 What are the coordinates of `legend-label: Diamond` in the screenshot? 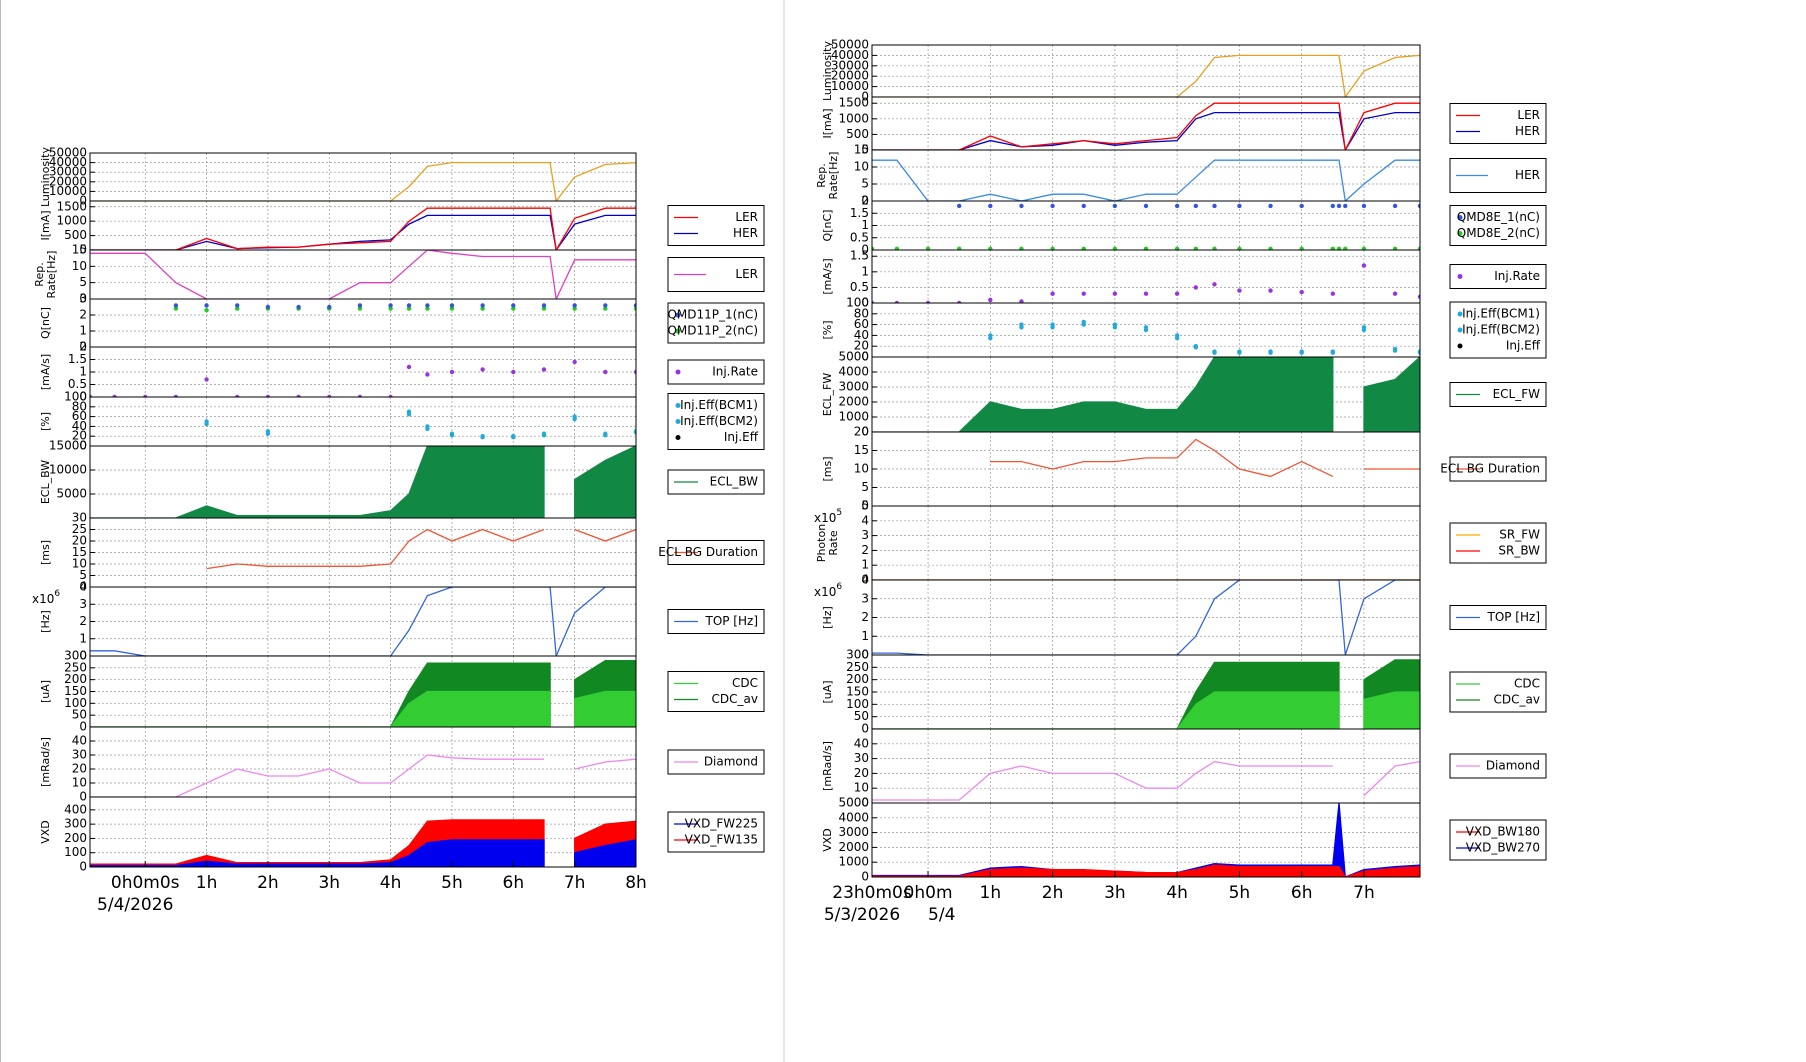 It's located at (731, 762).